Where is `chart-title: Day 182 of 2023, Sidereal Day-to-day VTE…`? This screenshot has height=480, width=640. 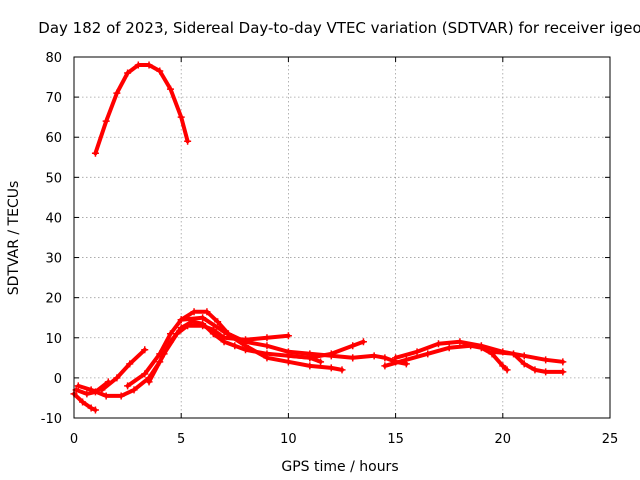
chart-title: Day 182 of 2023, Sidereal Day-to-day VTE… is located at coordinates (339, 28).